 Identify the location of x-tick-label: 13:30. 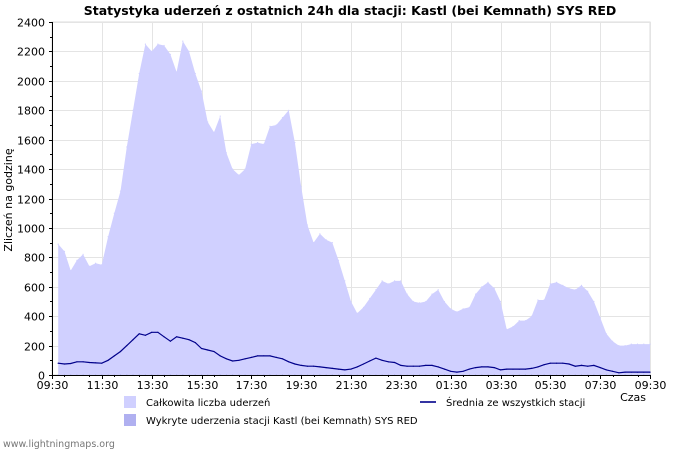
(153, 385).